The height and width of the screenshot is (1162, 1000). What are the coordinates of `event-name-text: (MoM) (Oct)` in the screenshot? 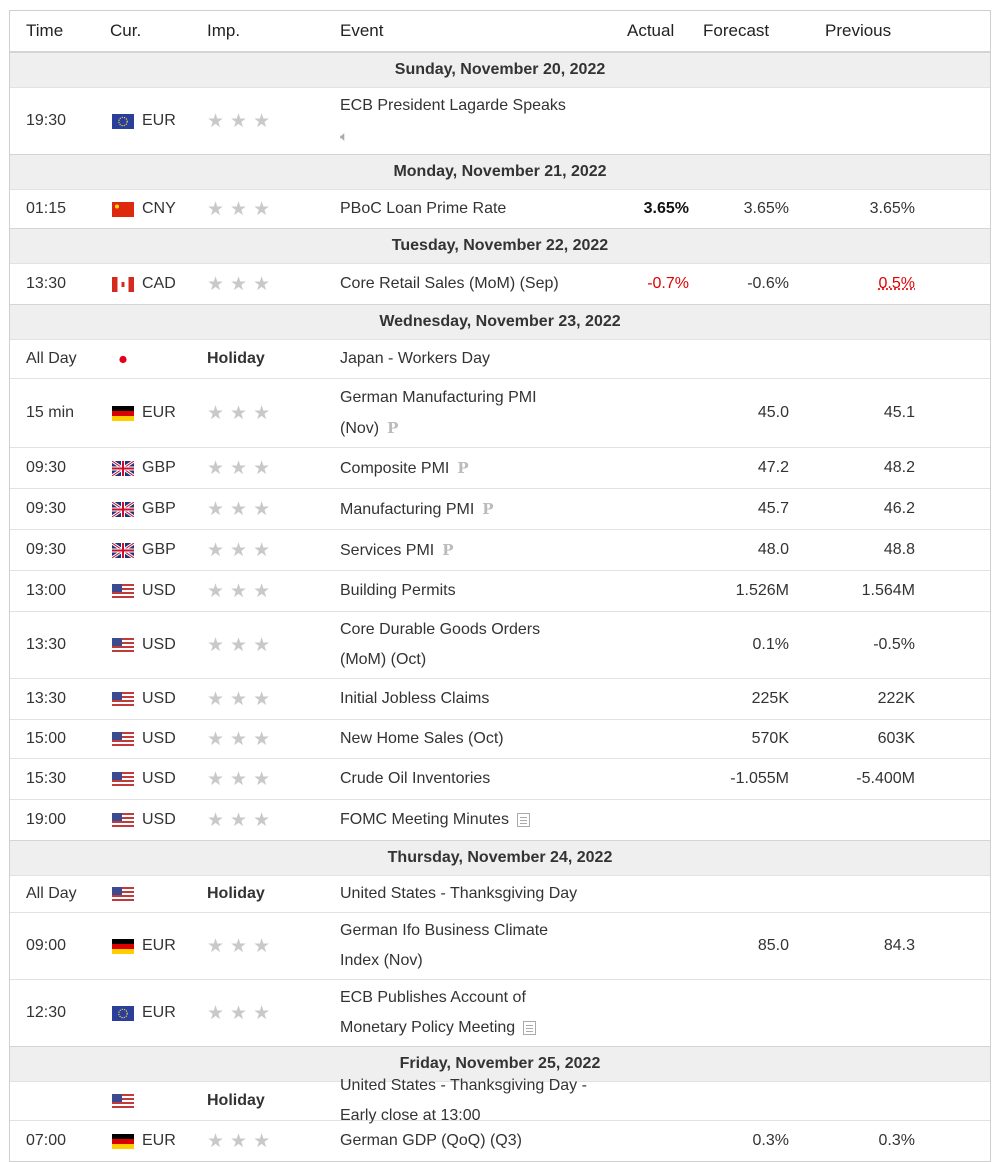 It's located at (383, 659).